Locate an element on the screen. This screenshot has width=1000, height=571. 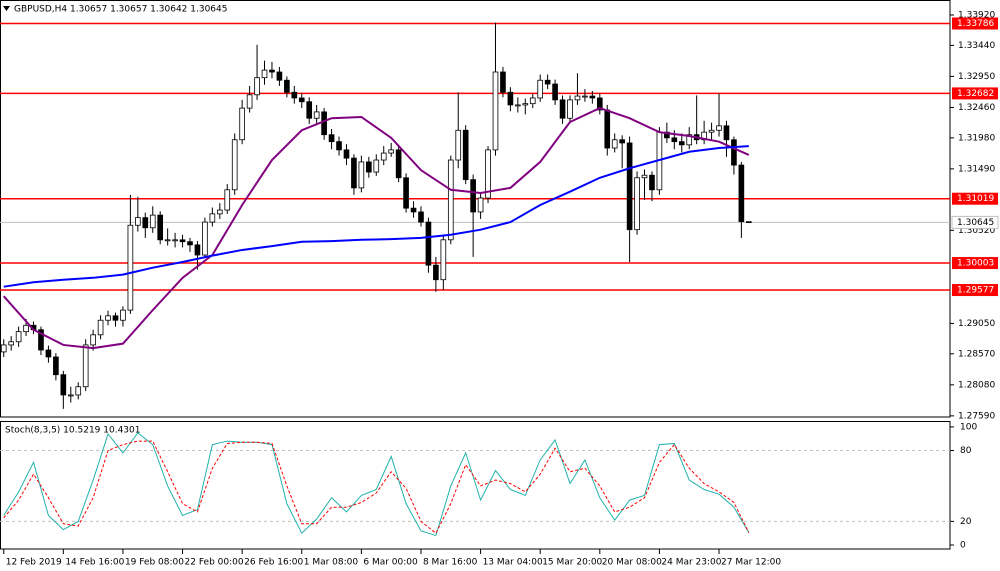
x-tick-label: 24 Mar 23:00 is located at coordinates (691, 563).